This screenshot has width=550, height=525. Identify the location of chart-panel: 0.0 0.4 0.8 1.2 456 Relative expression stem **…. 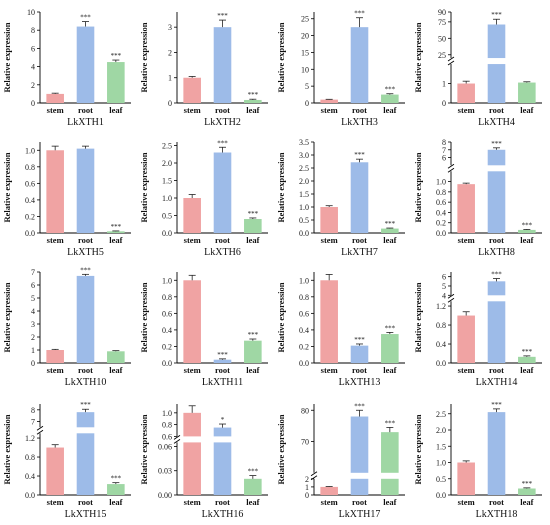
(477, 329).